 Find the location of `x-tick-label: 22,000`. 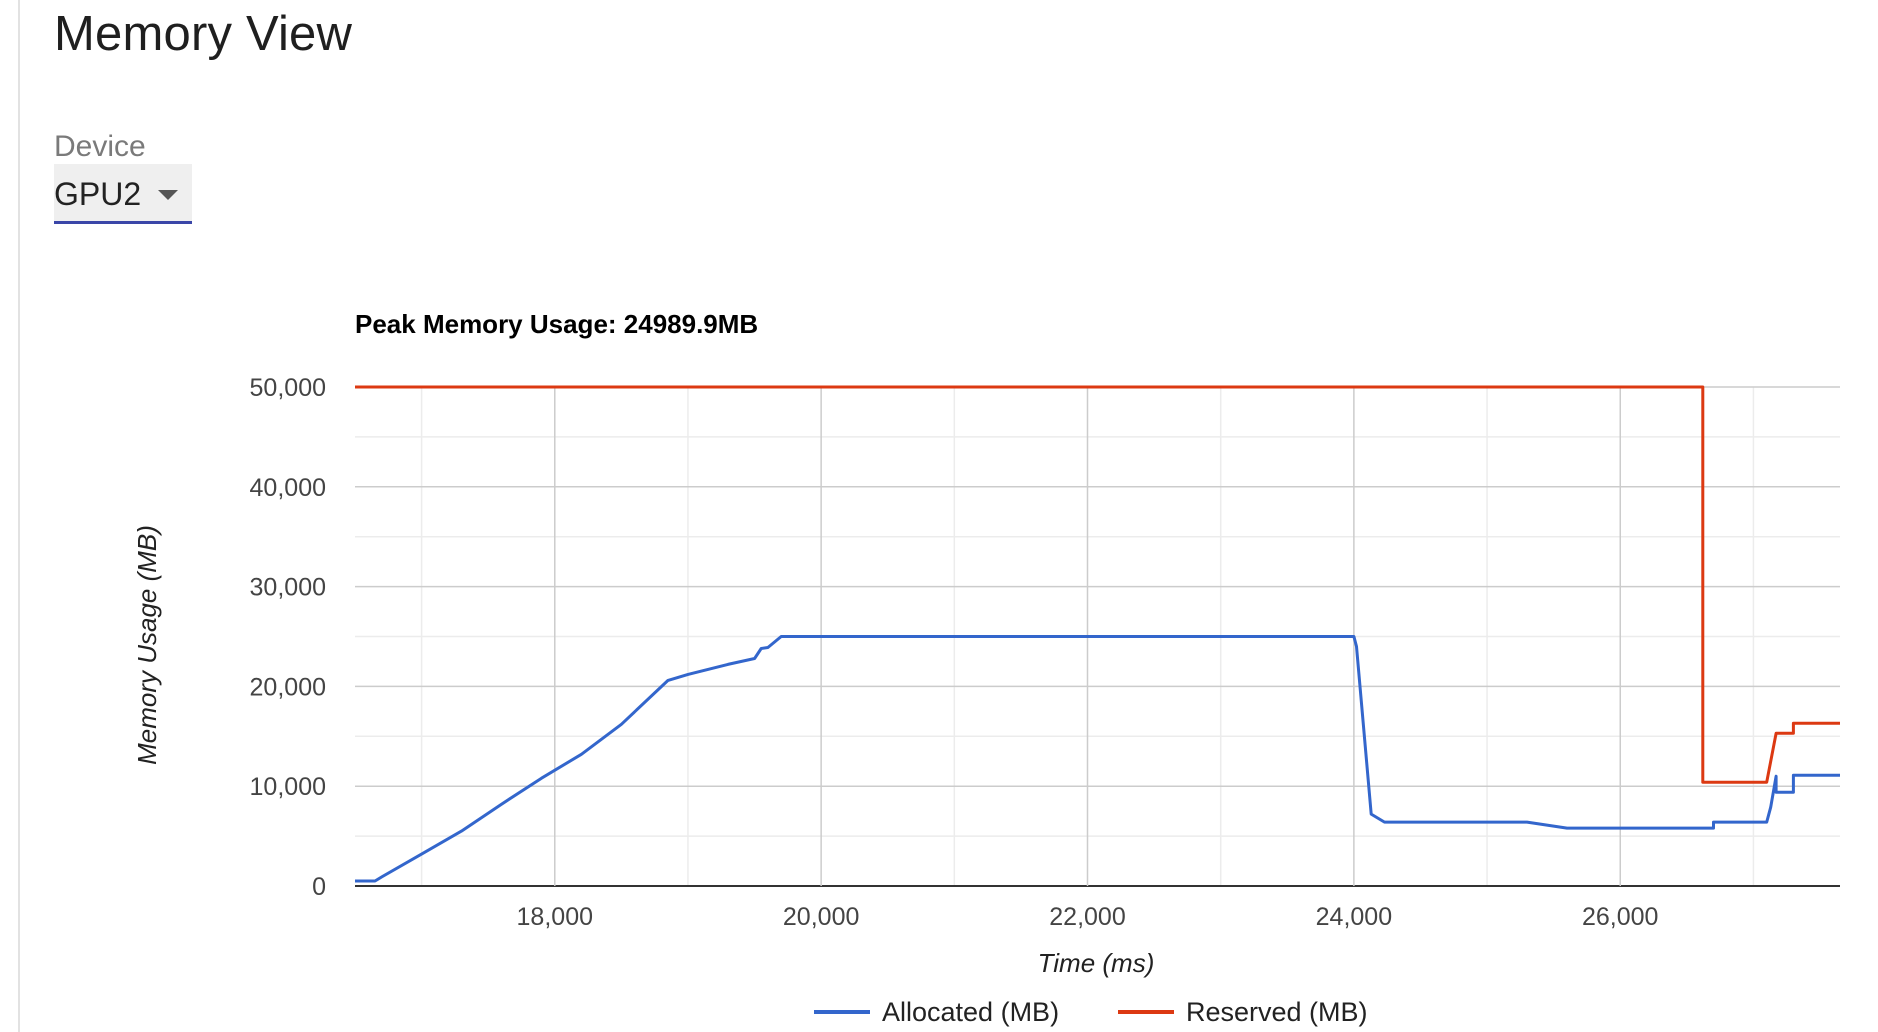

x-tick-label: 22,000 is located at coordinates (1087, 917).